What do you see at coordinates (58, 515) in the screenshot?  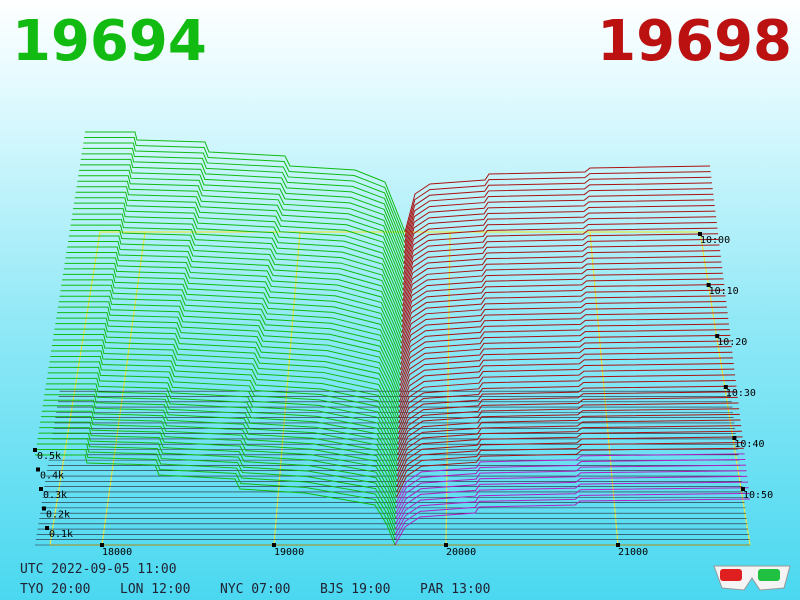 I see `depth-label: 0.2k` at bounding box center [58, 515].